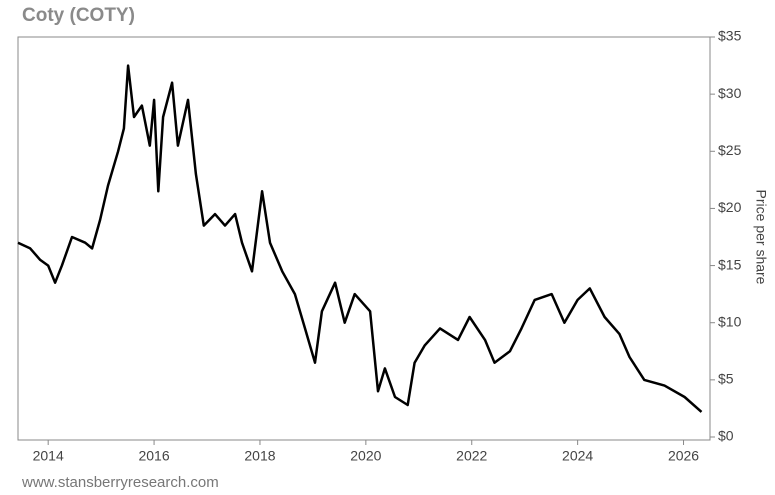  What do you see at coordinates (730, 150) in the screenshot?
I see `y-tick-label: $25` at bounding box center [730, 150].